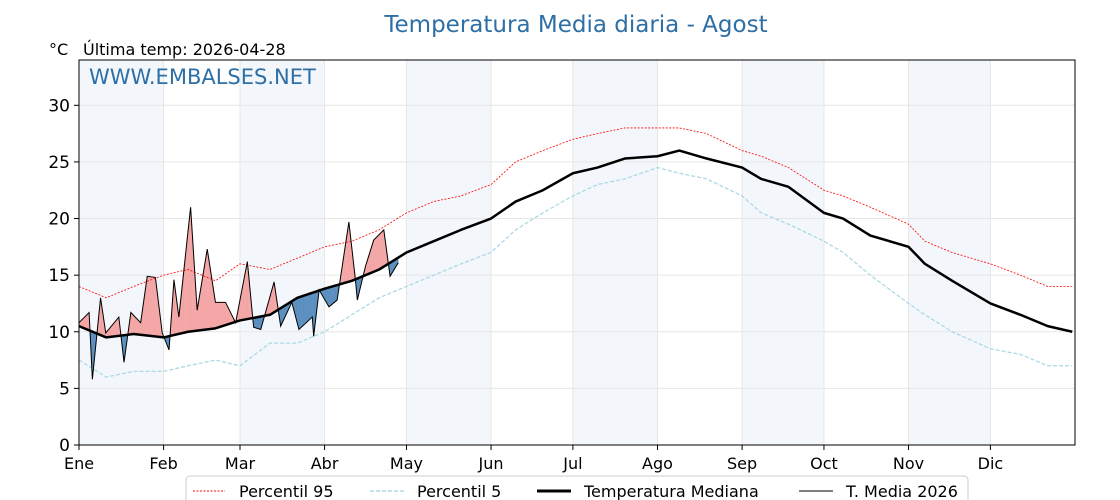  Describe the element at coordinates (59, 276) in the screenshot. I see `y-tick-label: 15` at that location.